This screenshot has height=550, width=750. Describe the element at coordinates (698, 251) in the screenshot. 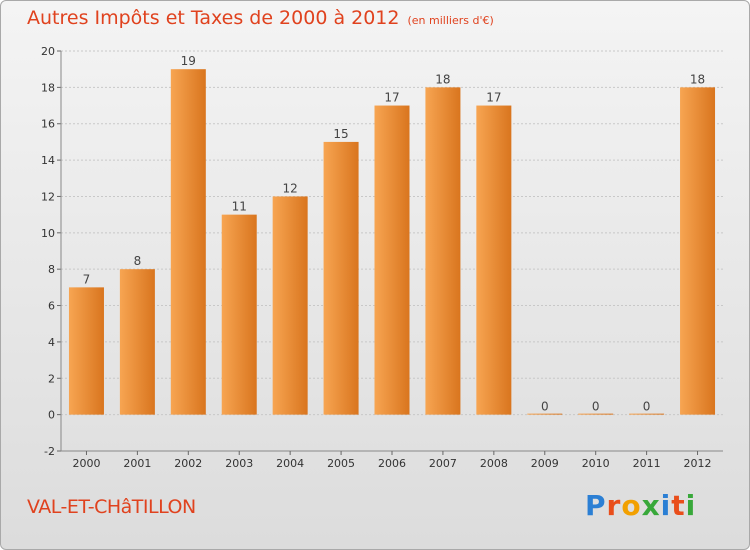

I see `bar-2012` at that location.